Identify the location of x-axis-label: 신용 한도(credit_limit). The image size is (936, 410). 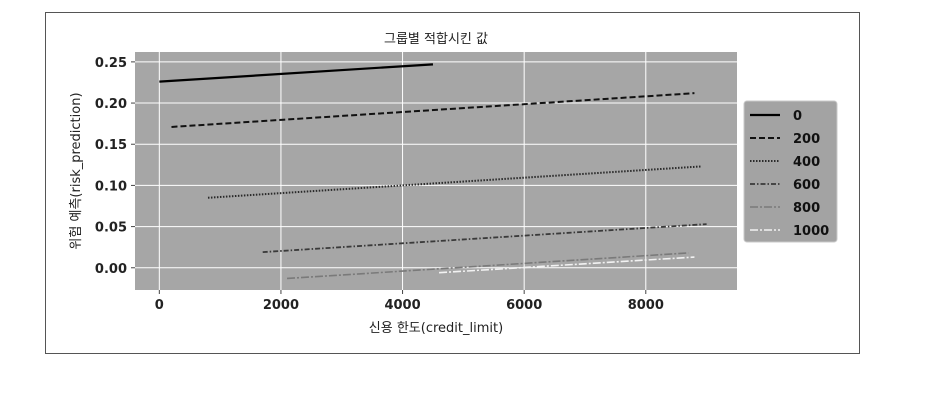
(436, 328).